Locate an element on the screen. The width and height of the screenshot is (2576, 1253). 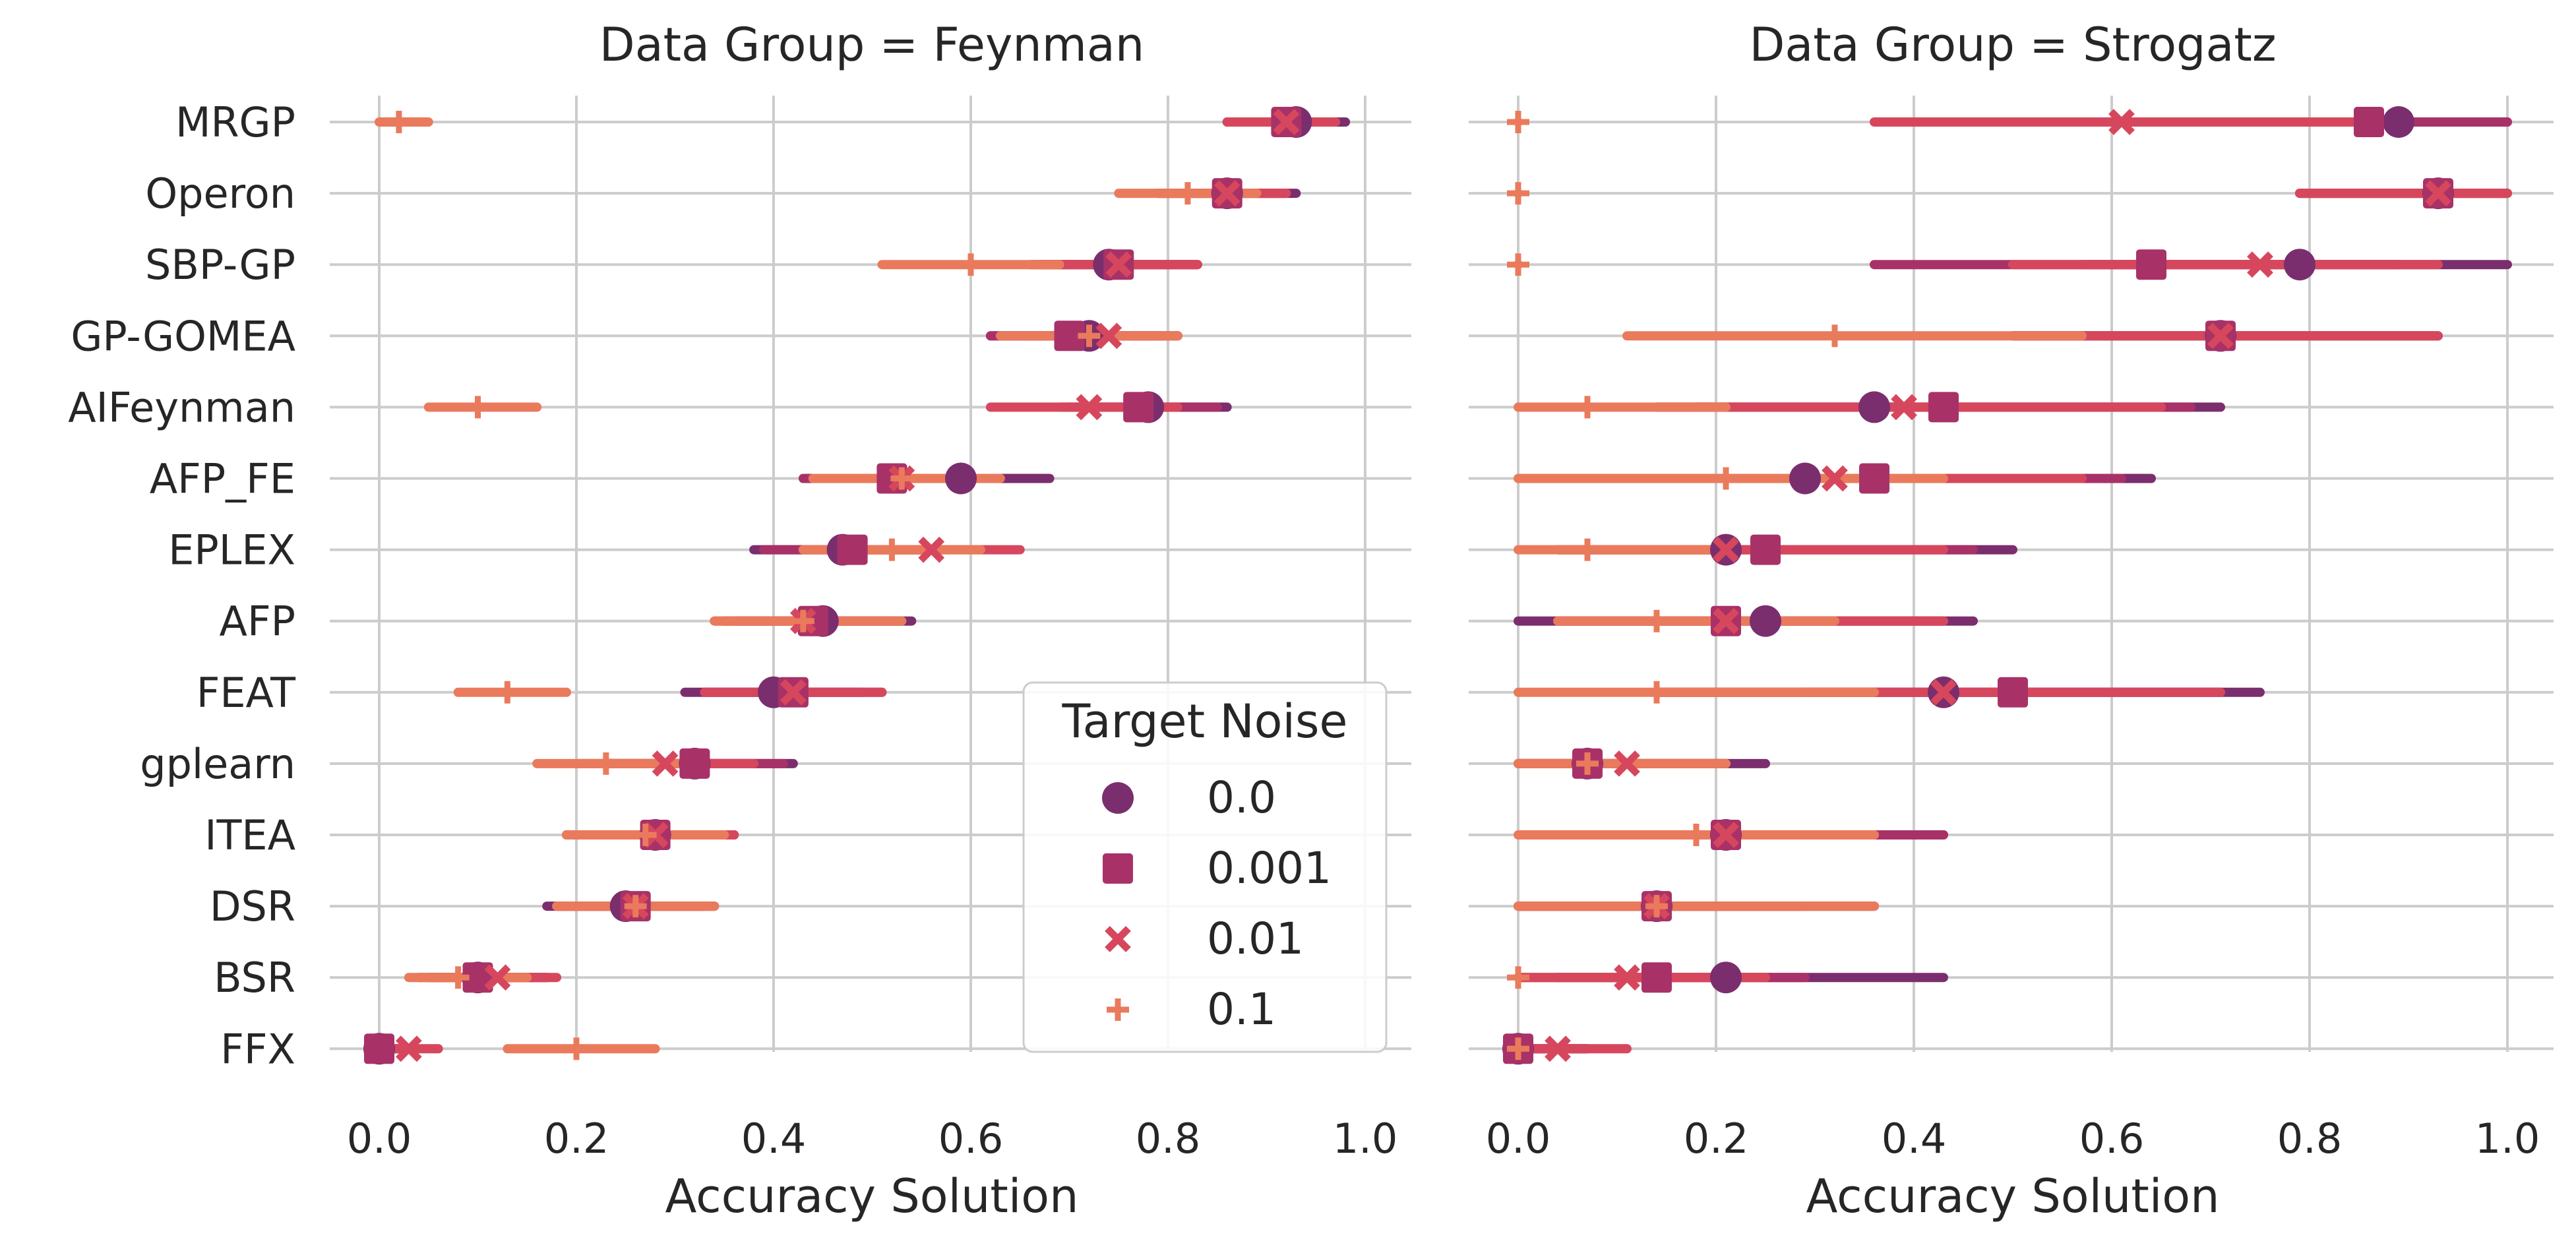
panel-strogatz-x-axis-label: Accuracy Solution is located at coordinates (2013, 1196).